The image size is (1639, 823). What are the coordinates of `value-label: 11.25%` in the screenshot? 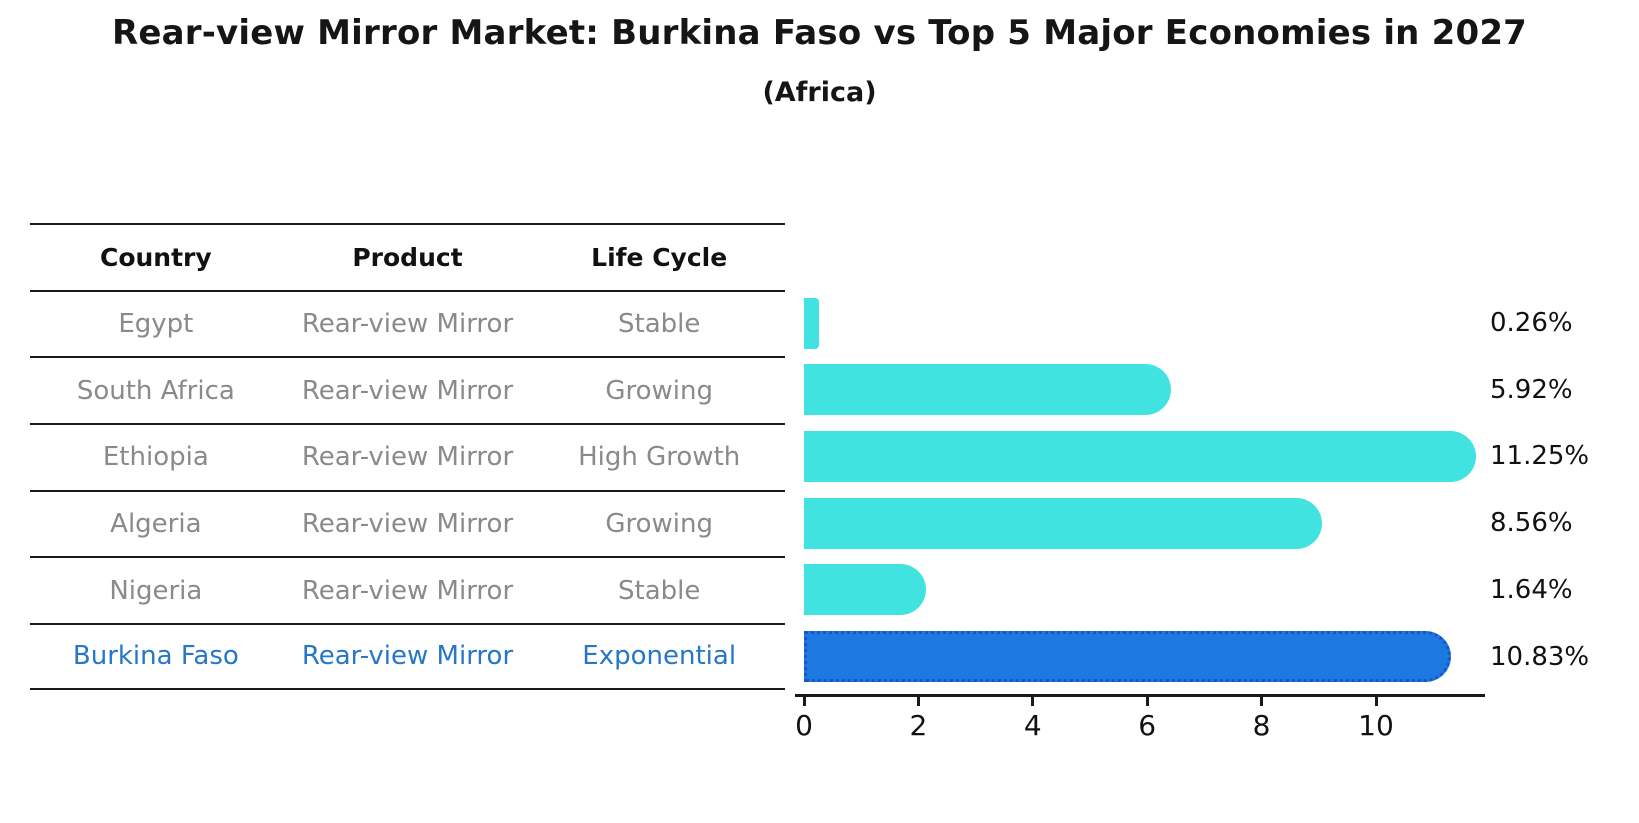 It's located at (1540, 456).